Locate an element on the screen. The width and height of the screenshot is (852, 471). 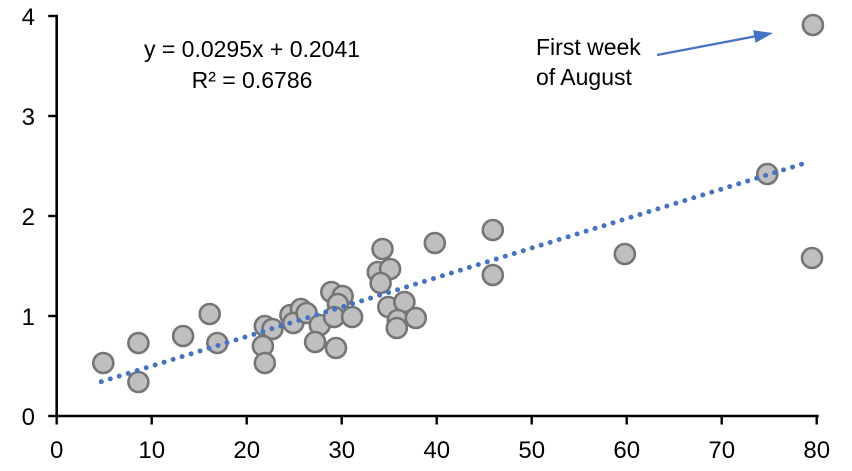
x-tick-label: 40 is located at coordinates (436, 450).